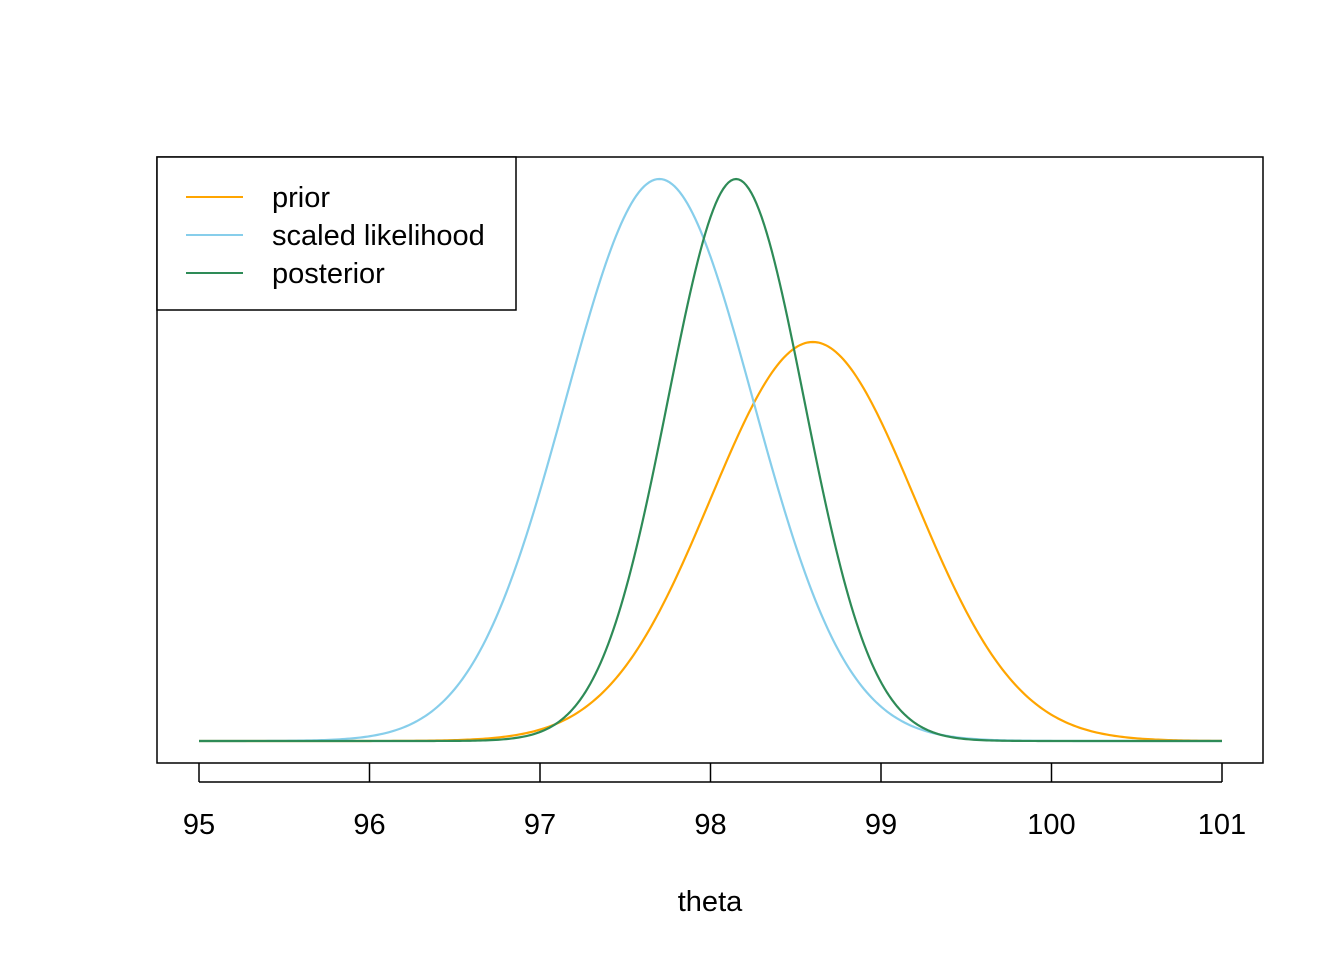 The image size is (1344, 960). I want to click on legend-label-prior: prior, so click(301, 198).